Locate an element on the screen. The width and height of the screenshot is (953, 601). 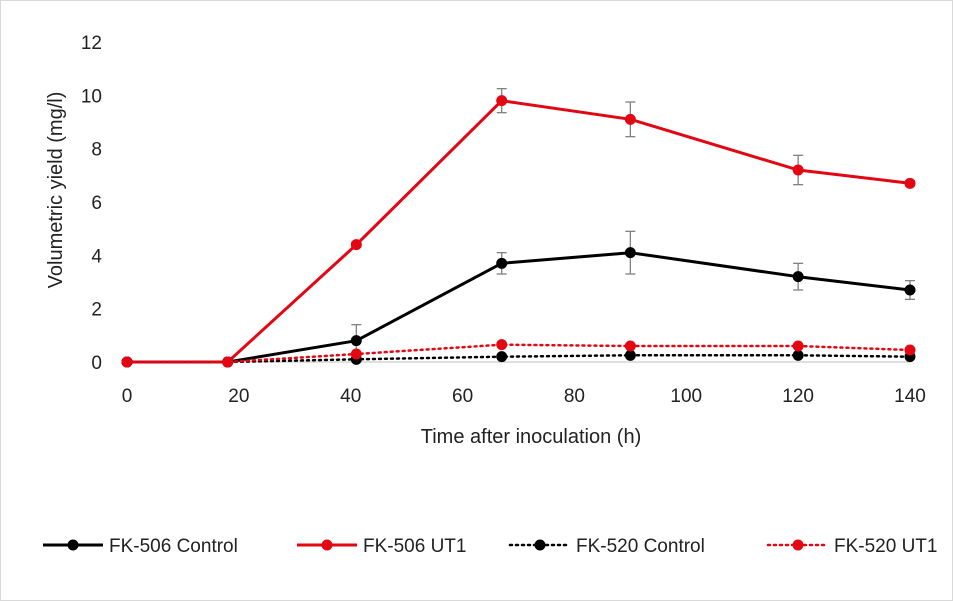
legend-item: FK-506 Control is located at coordinates (140, 546).